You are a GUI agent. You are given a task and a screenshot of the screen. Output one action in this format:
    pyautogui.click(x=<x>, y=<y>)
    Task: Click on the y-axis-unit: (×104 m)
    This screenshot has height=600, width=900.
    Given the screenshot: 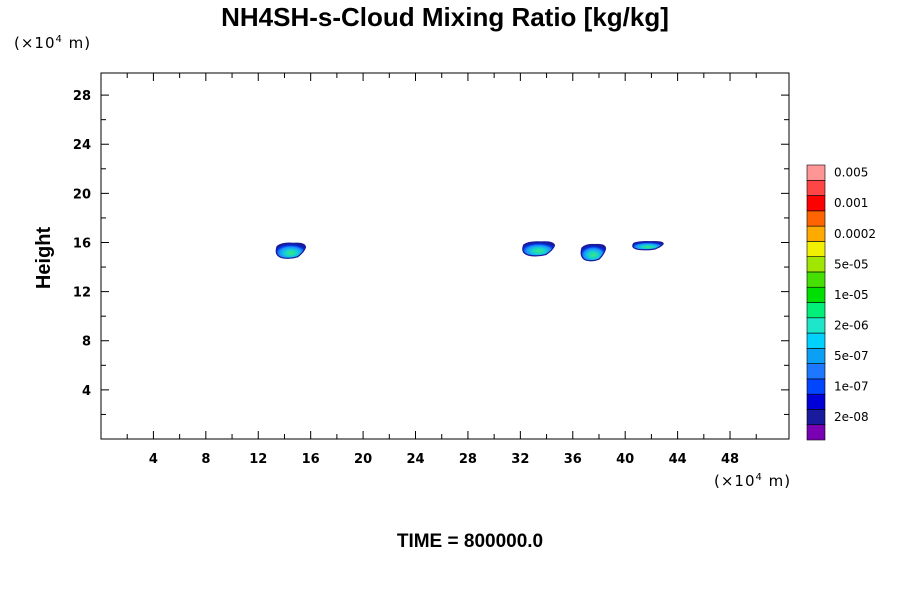 What is the action you would take?
    pyautogui.click(x=53, y=43)
    